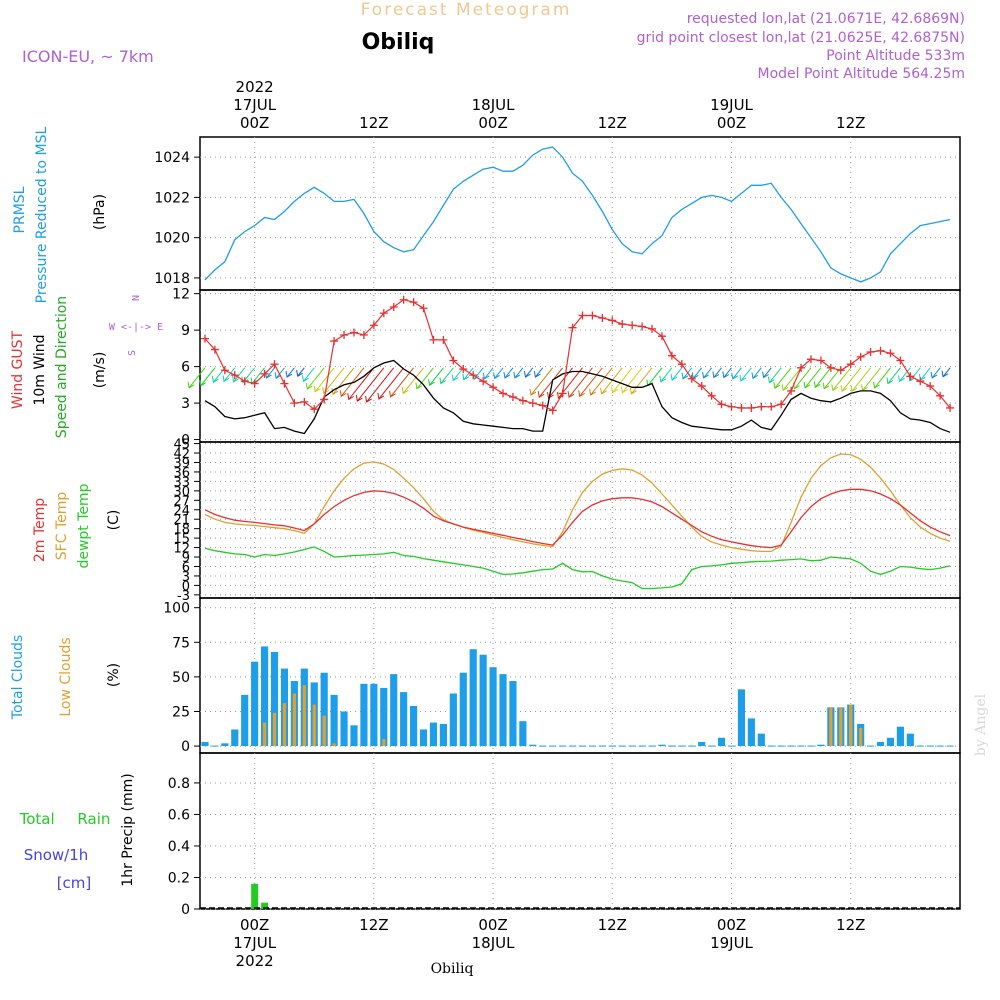 Image resolution: width=1000 pixels, height=1000 pixels. What do you see at coordinates (185, 404) in the screenshot?
I see `y-tick-label: 3` at bounding box center [185, 404].